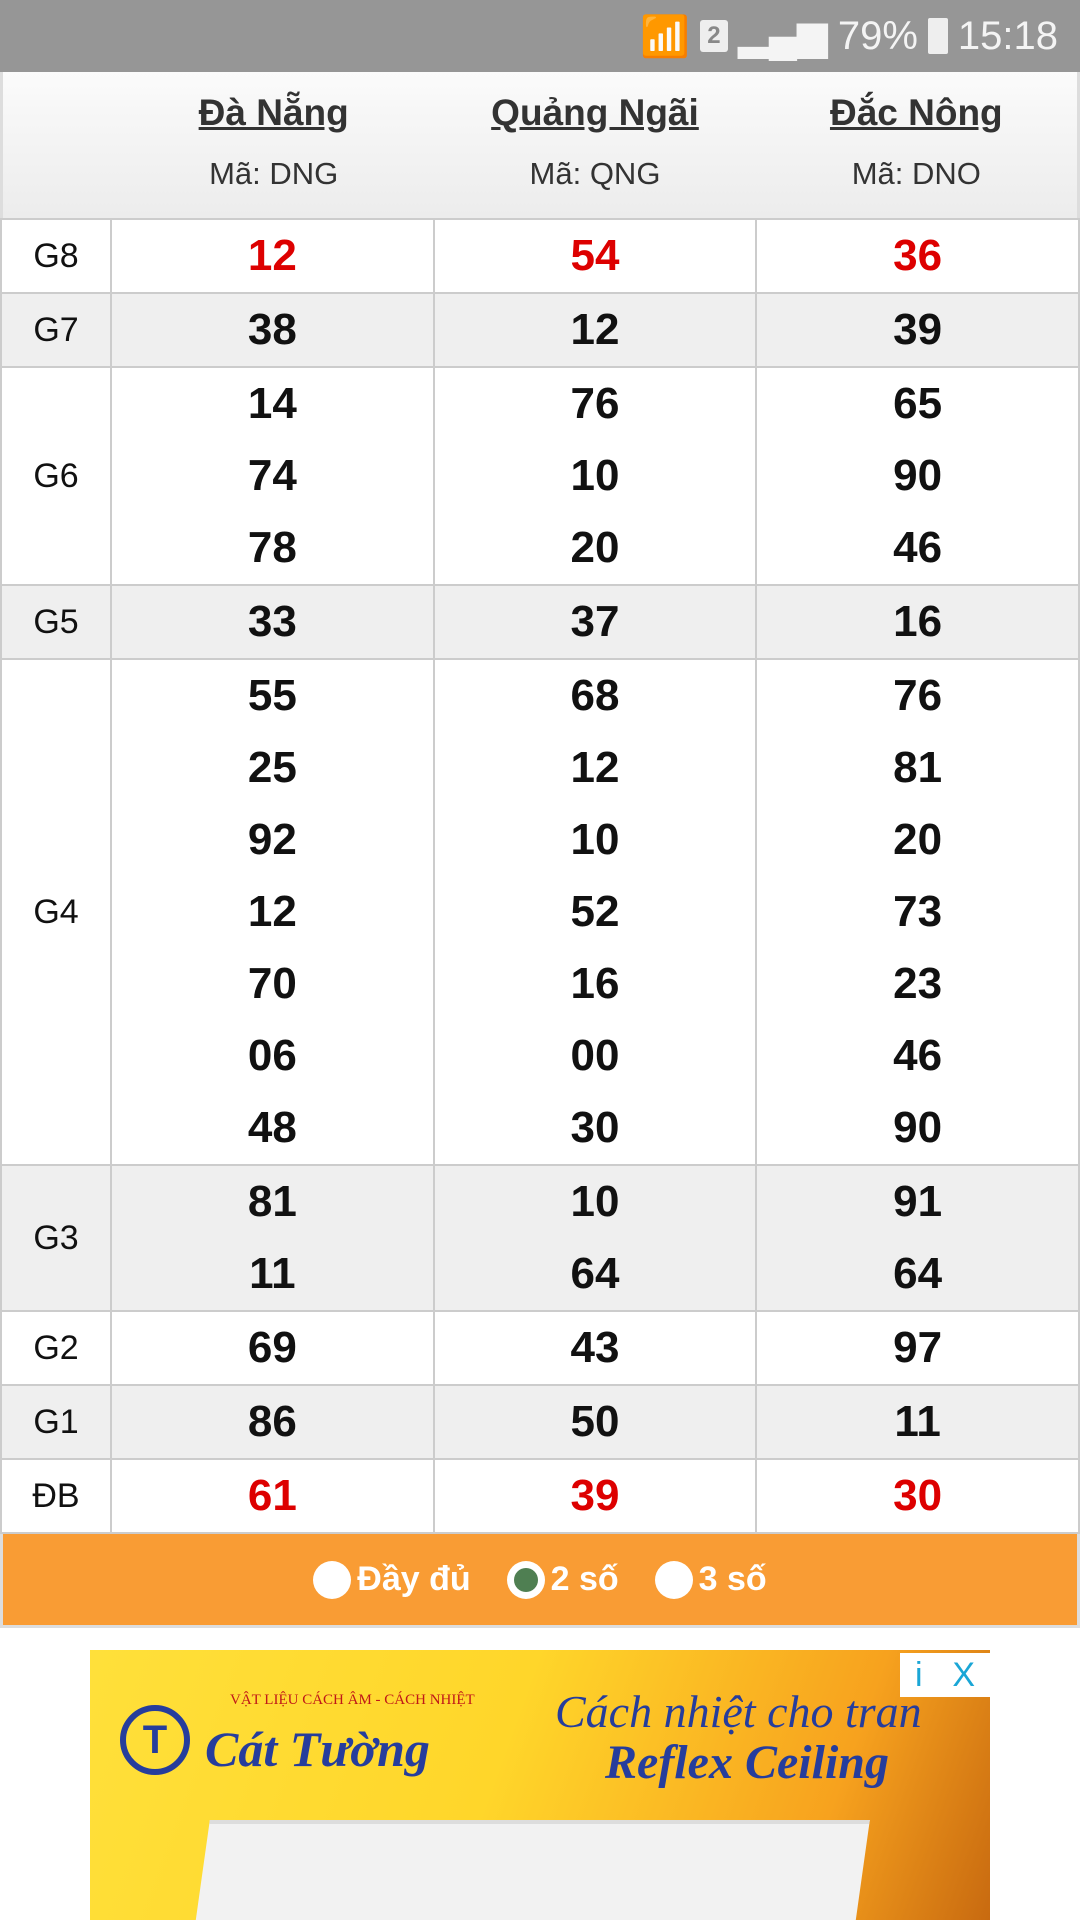 The width and height of the screenshot is (1080, 1920). Describe the element at coordinates (1007, 35) in the screenshot. I see `clock: 15:18` at that location.